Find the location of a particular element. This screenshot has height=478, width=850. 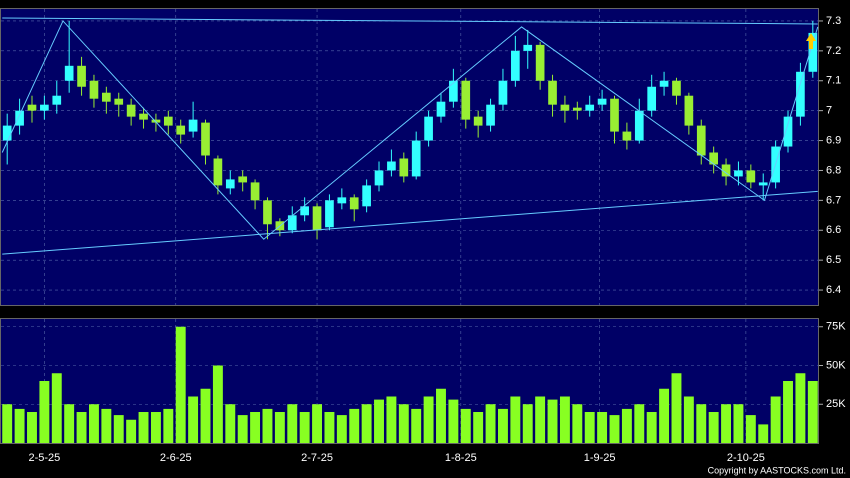

arrow is located at coordinates (811, 41).